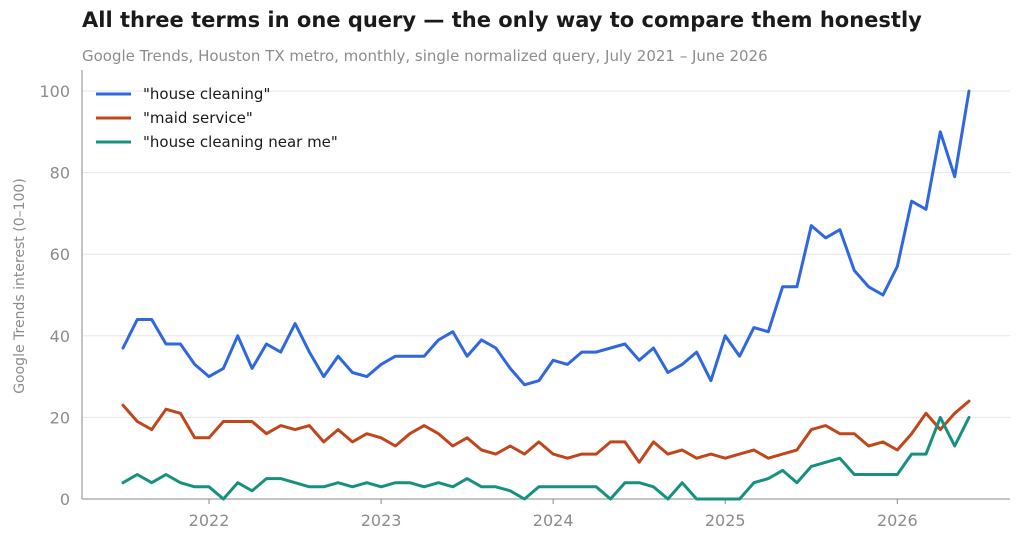 The width and height of the screenshot is (1024, 541). What do you see at coordinates (20, 286) in the screenshot?
I see `y-axis-title: Google Trends interest (0–100)` at bounding box center [20, 286].